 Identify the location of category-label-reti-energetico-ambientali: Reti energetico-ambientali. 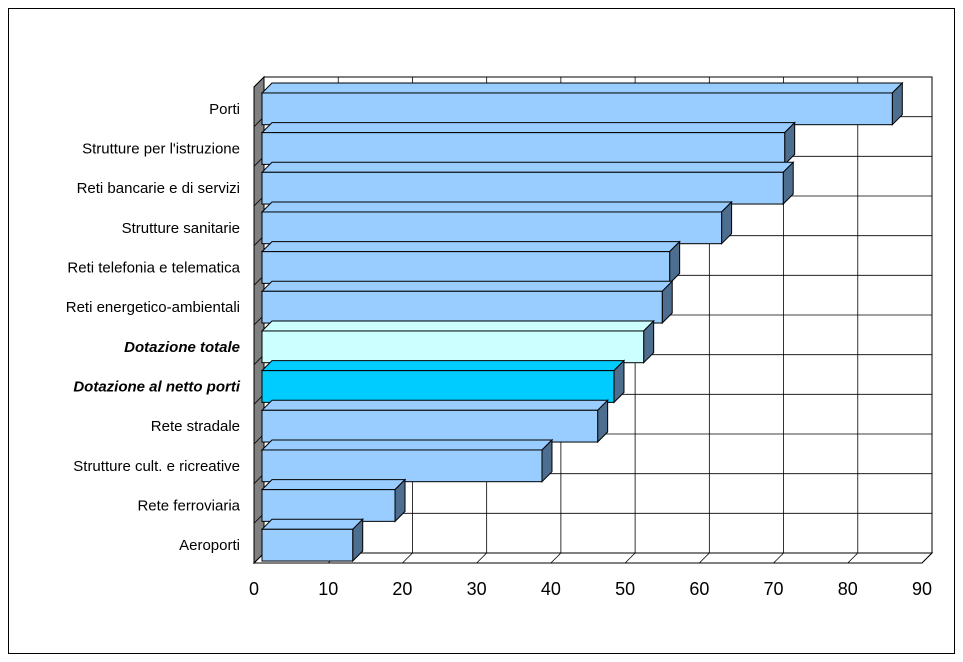
(153, 307).